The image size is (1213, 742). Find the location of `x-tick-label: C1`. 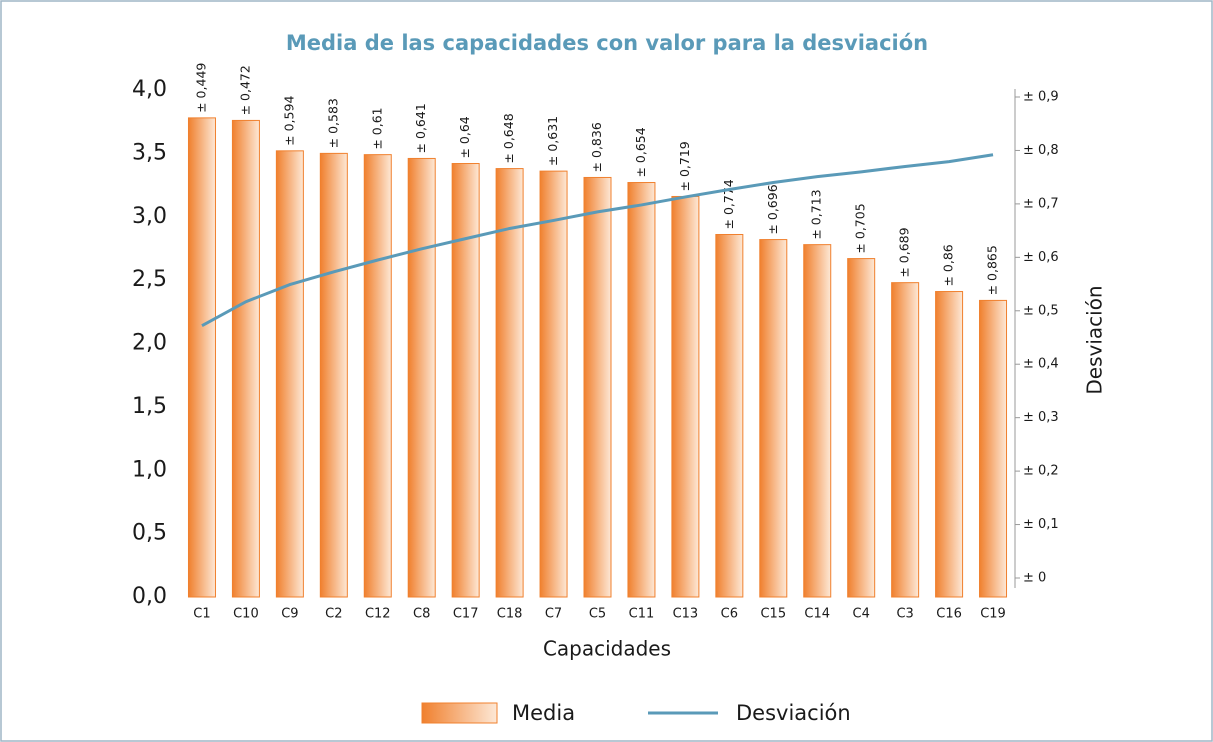

x-tick-label: C1 is located at coordinates (201, 614).